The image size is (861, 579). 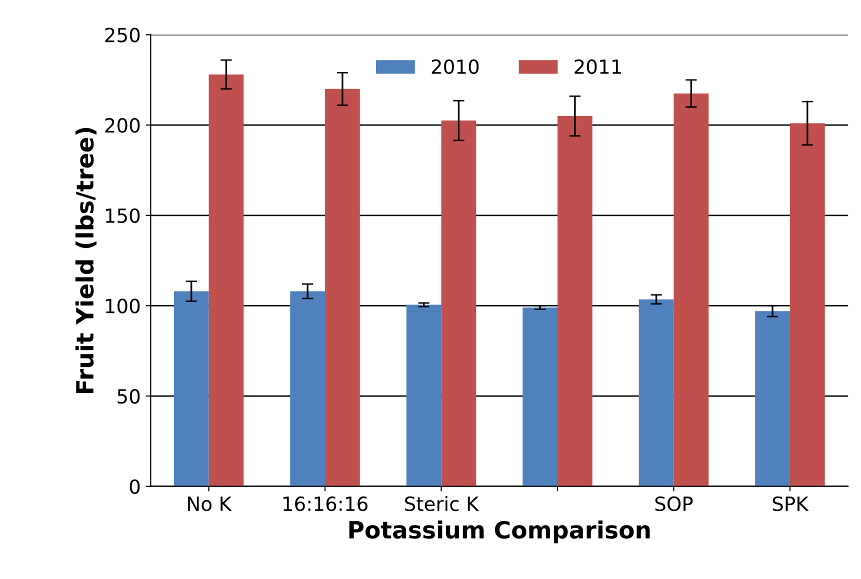 I want to click on y-tick-label: 50, so click(x=129, y=396).